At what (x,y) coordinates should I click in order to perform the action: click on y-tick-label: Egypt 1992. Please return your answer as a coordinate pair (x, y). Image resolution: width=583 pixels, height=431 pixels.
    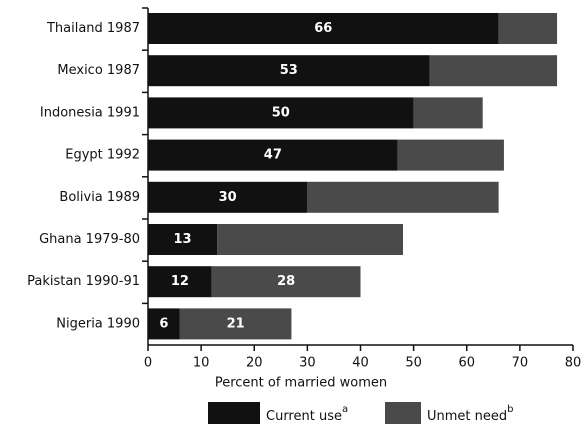
    Looking at the image, I should click on (102, 155).